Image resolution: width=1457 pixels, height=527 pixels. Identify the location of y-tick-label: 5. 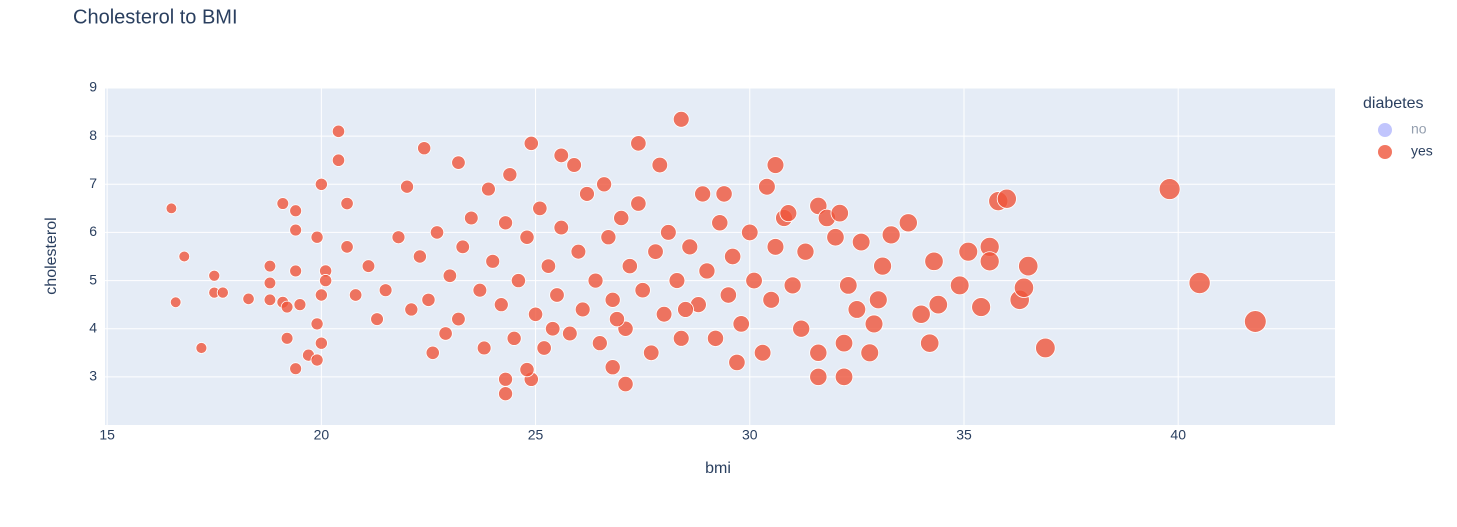
(93, 279).